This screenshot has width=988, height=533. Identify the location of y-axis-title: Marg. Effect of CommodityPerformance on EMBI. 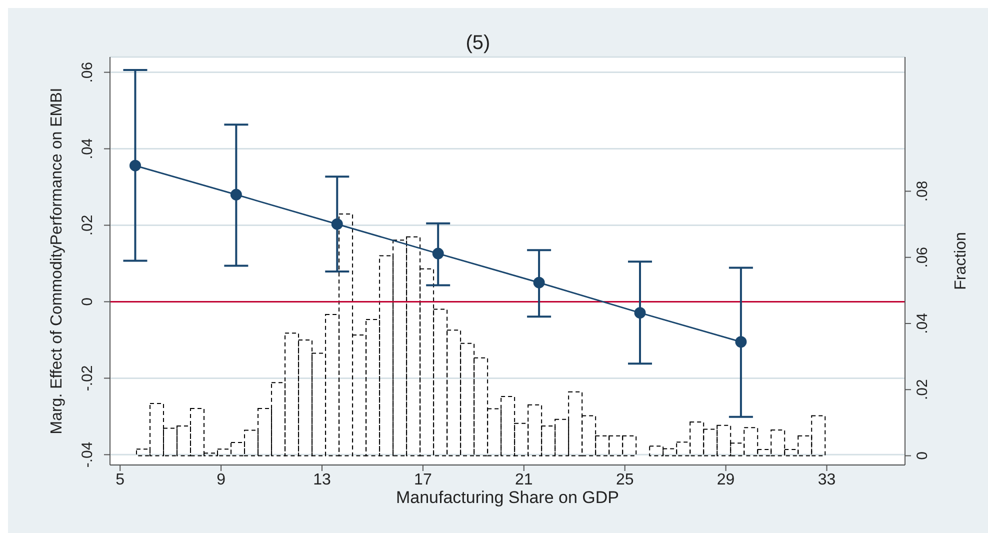
(57, 261).